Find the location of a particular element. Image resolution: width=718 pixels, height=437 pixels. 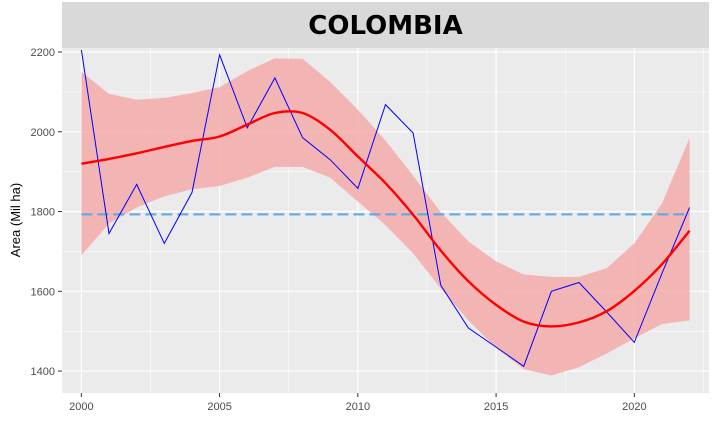

x-axis: 2000 2005 2010 2015 2020 is located at coordinates (358, 403).